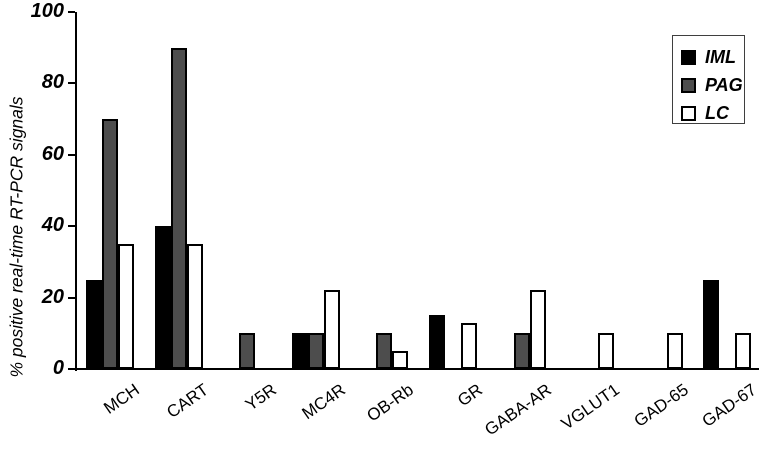 Image resolution: width=762 pixels, height=459 pixels. What do you see at coordinates (110, 244) in the screenshot?
I see `bar-pag-mch` at bounding box center [110, 244].